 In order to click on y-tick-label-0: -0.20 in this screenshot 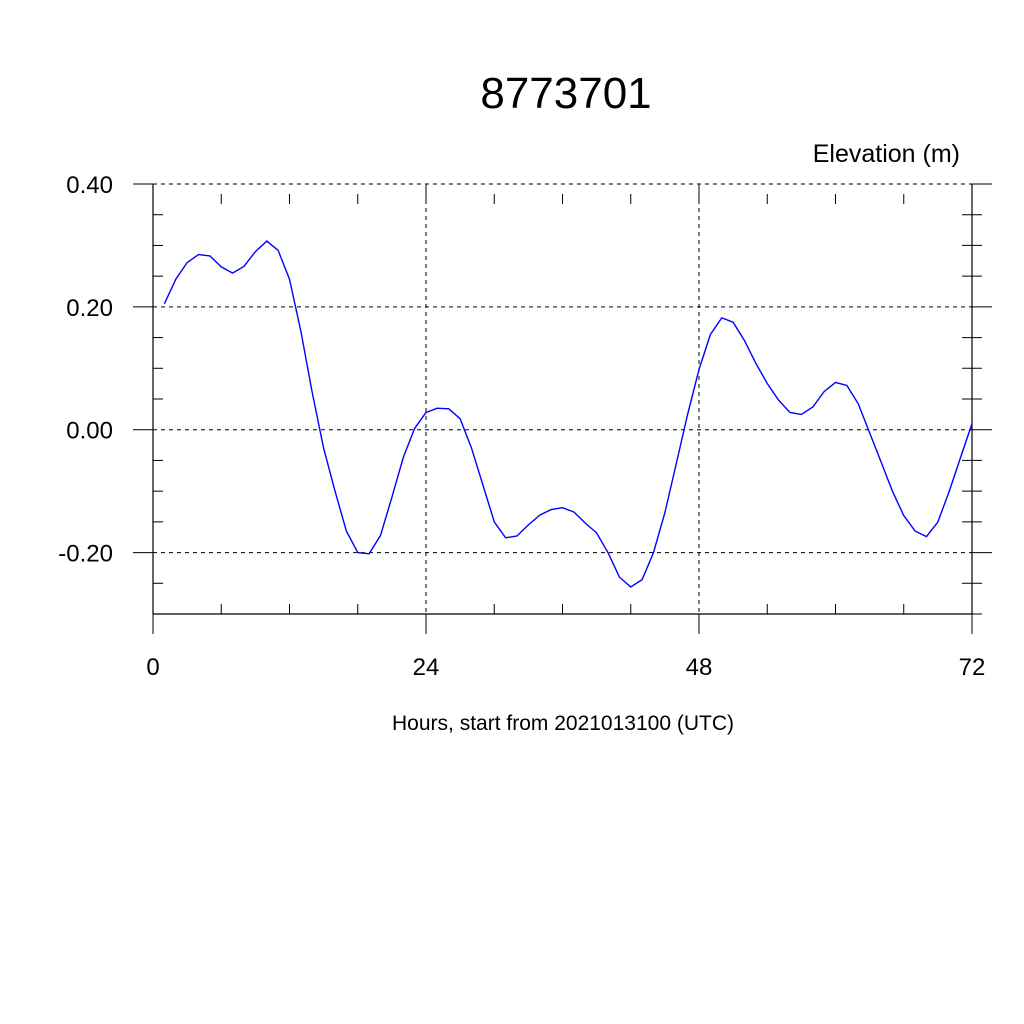, I will do `click(85, 554)`.